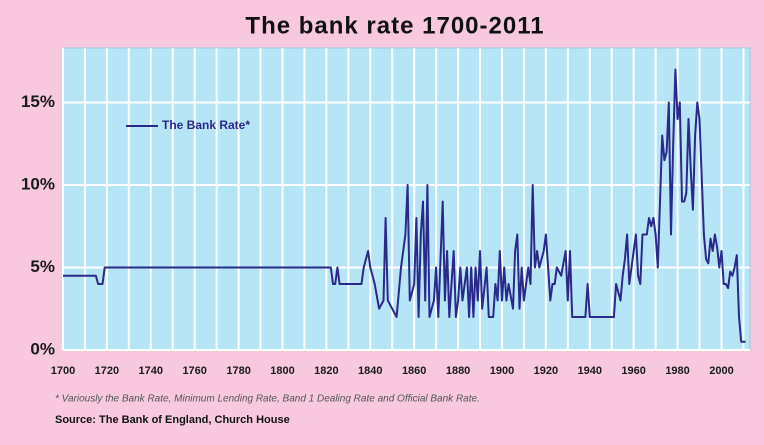 The image size is (764, 445). What do you see at coordinates (590, 371) in the screenshot?
I see `x-tick-label: 1940` at bounding box center [590, 371].